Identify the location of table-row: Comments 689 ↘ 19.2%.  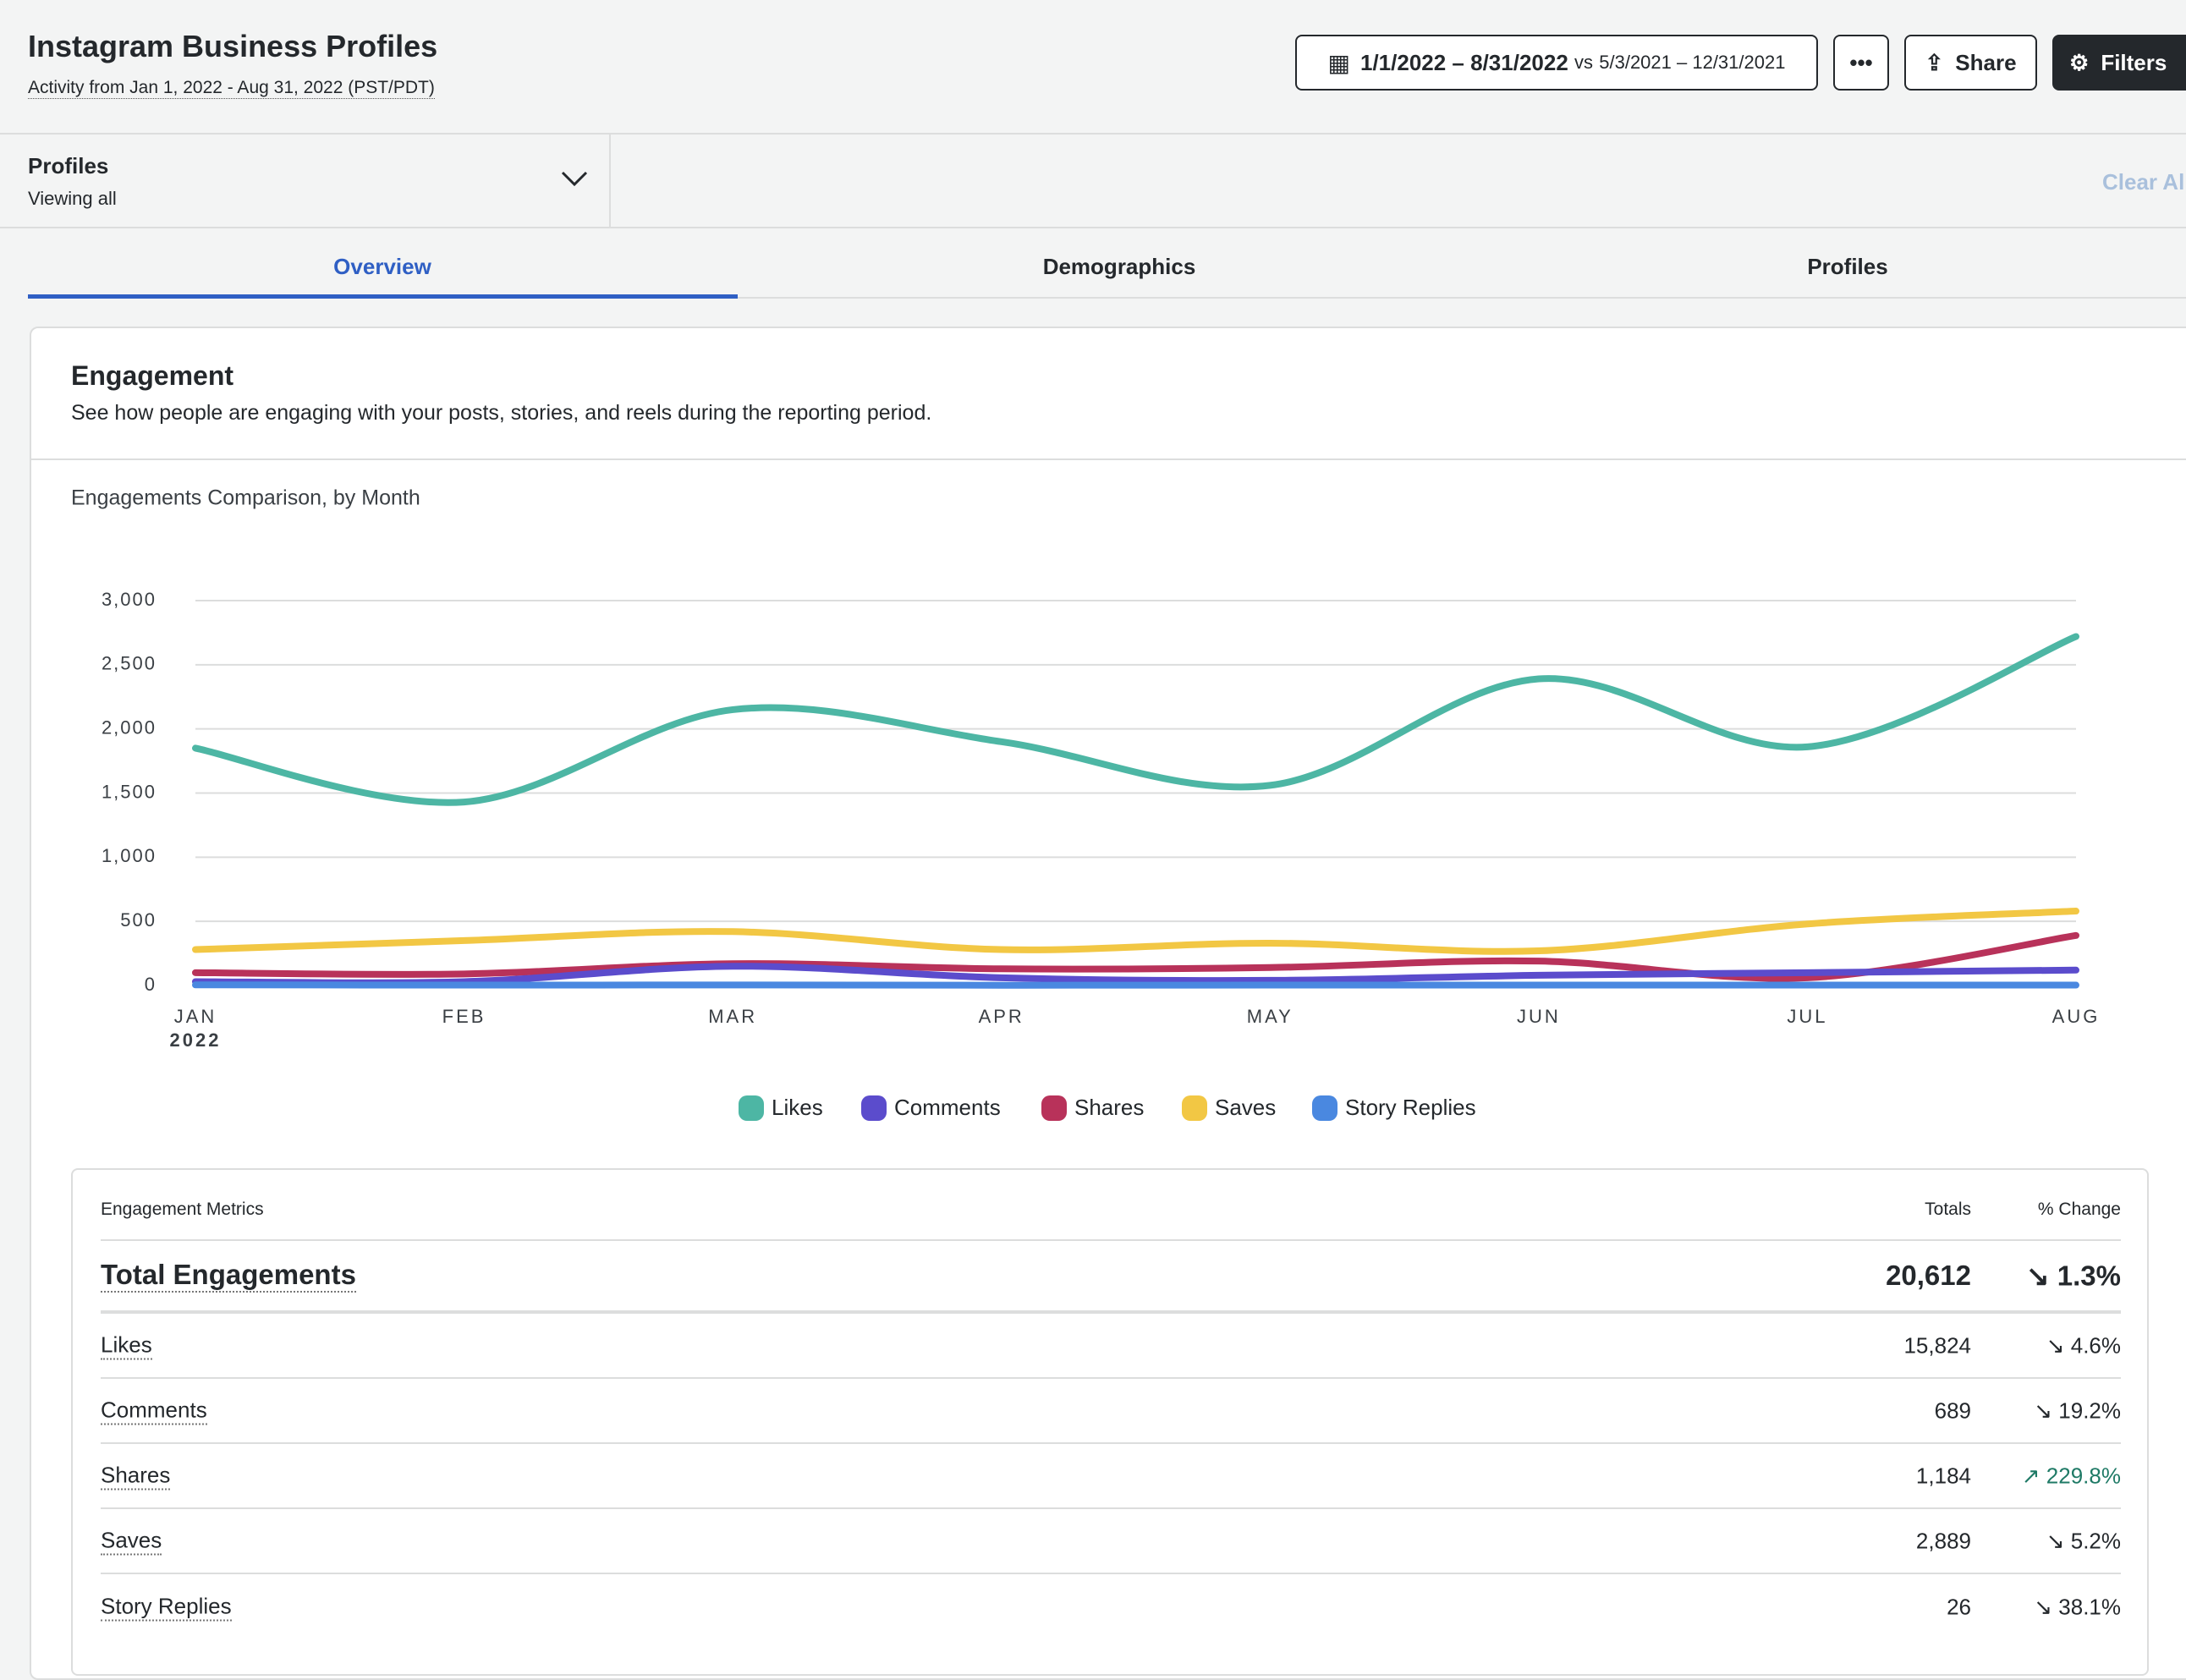
(1111, 1411).